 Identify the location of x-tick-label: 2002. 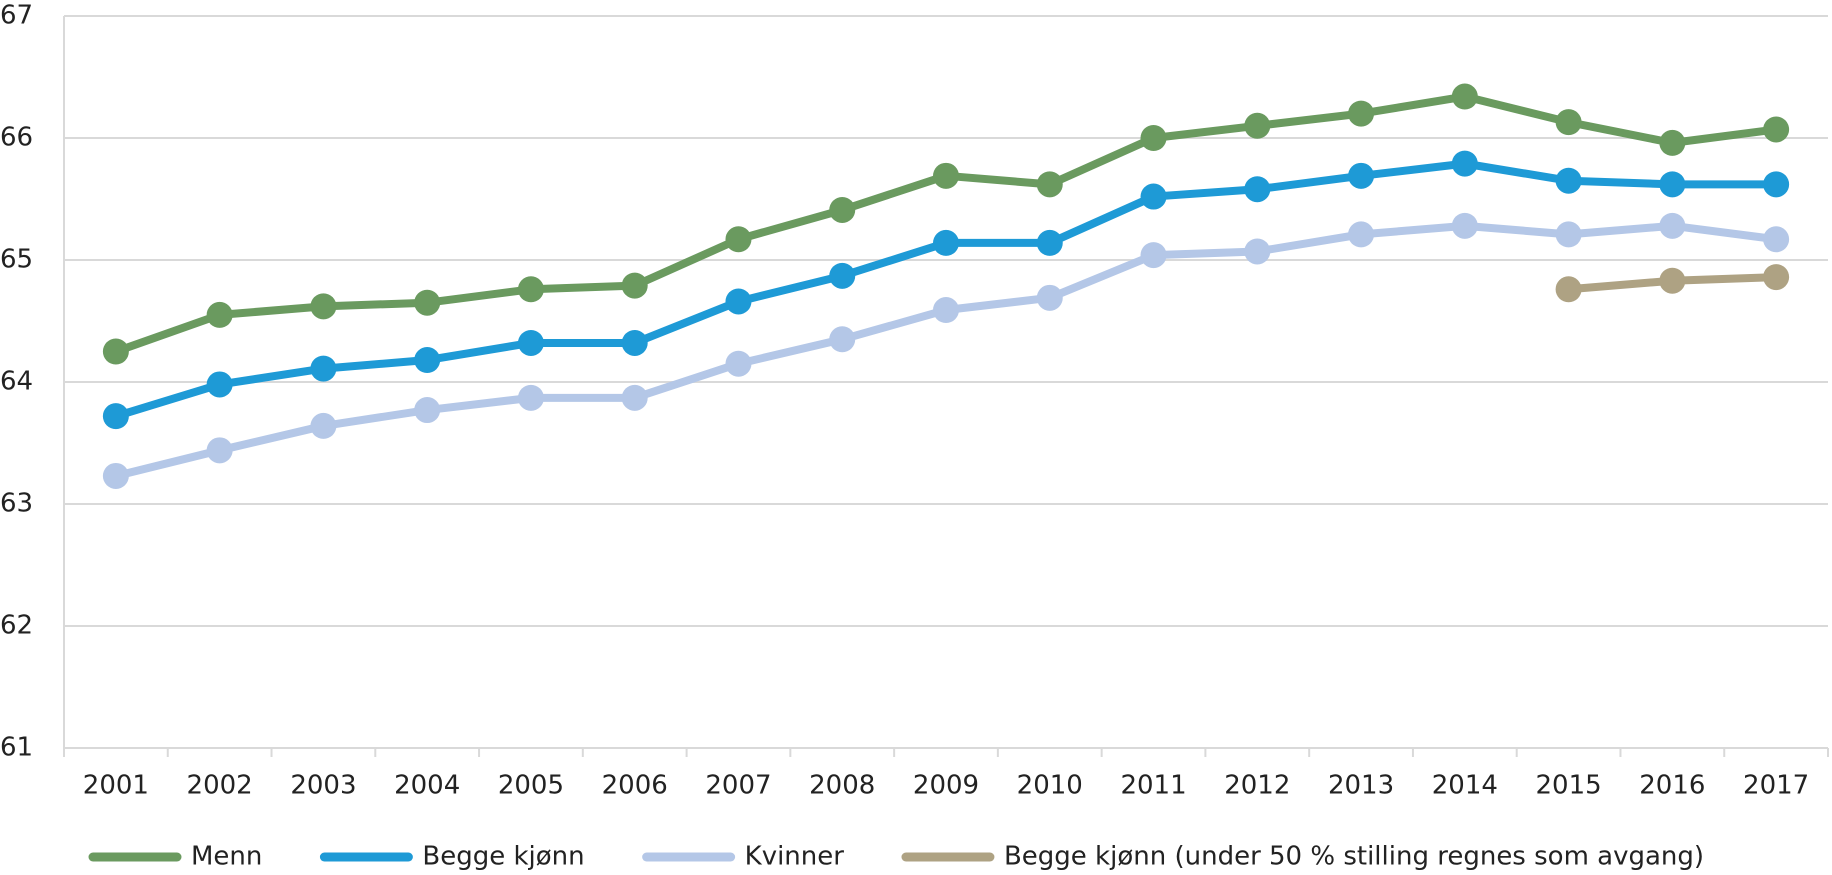
(220, 786).